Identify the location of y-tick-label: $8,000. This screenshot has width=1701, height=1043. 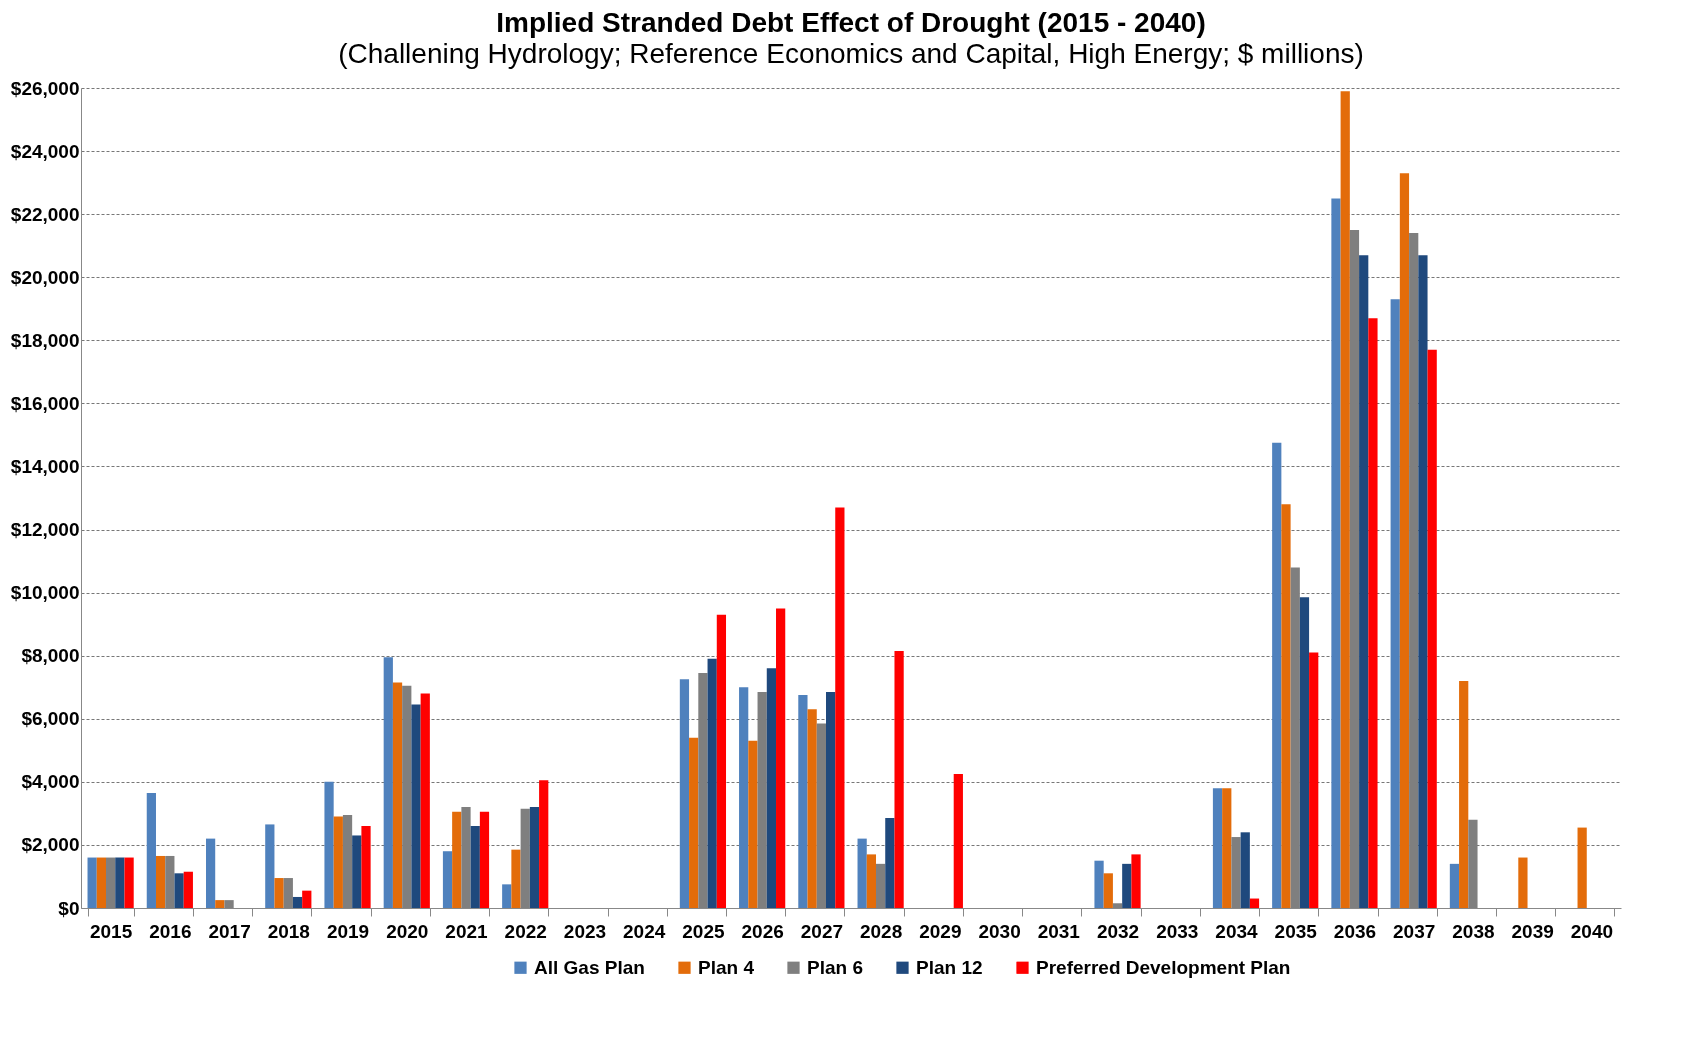
(50, 656).